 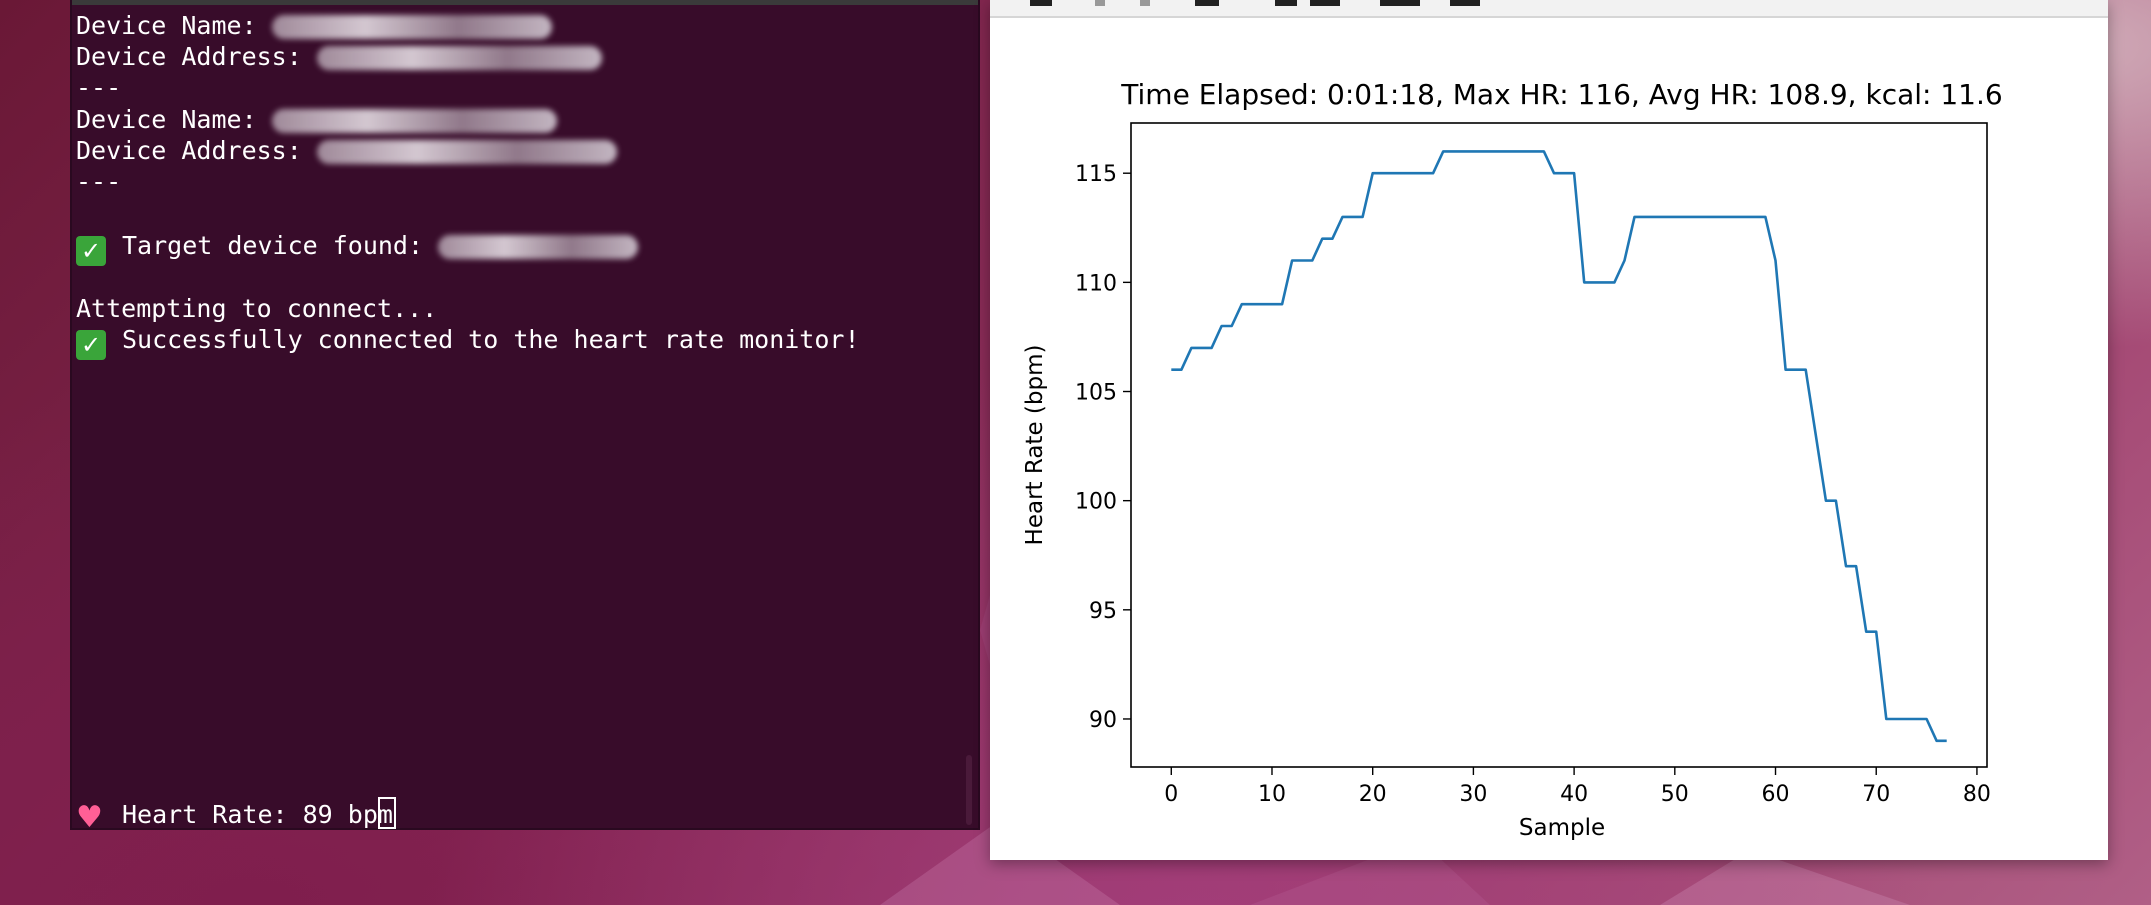 What do you see at coordinates (1549, 9) in the screenshot?
I see `plot-toolbar` at bounding box center [1549, 9].